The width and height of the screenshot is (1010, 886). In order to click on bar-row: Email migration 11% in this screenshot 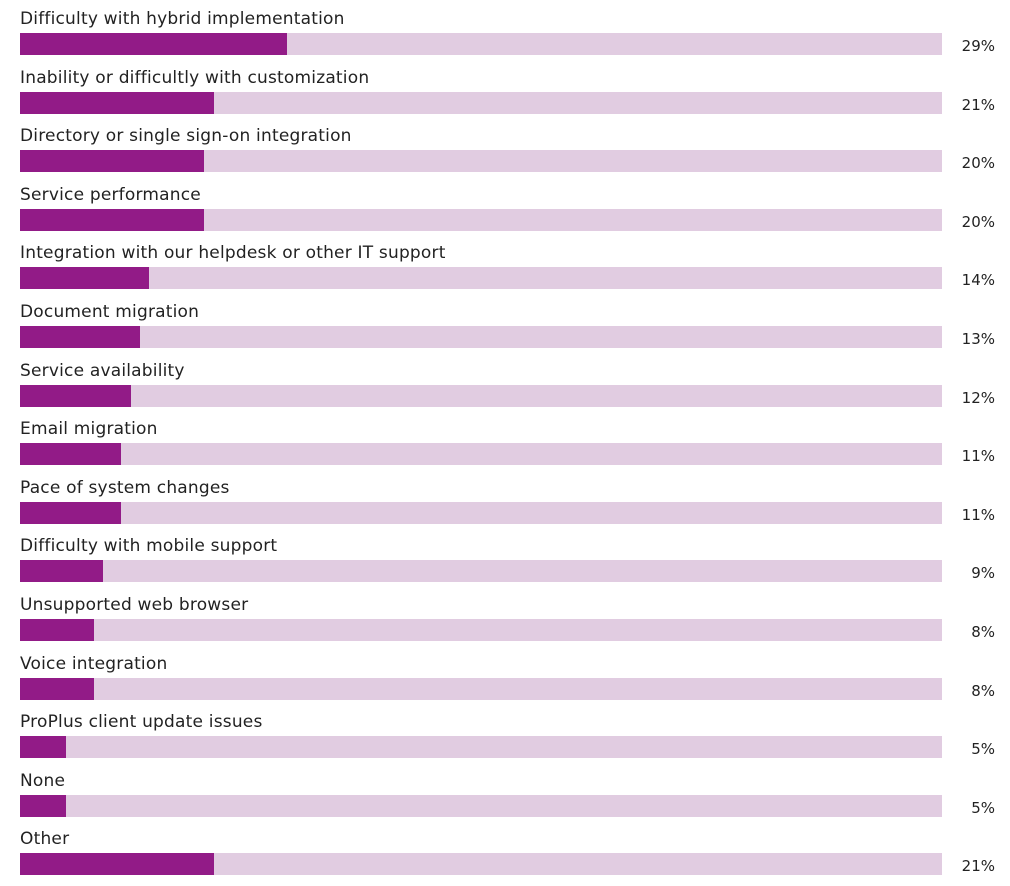, I will do `click(505, 447)`.